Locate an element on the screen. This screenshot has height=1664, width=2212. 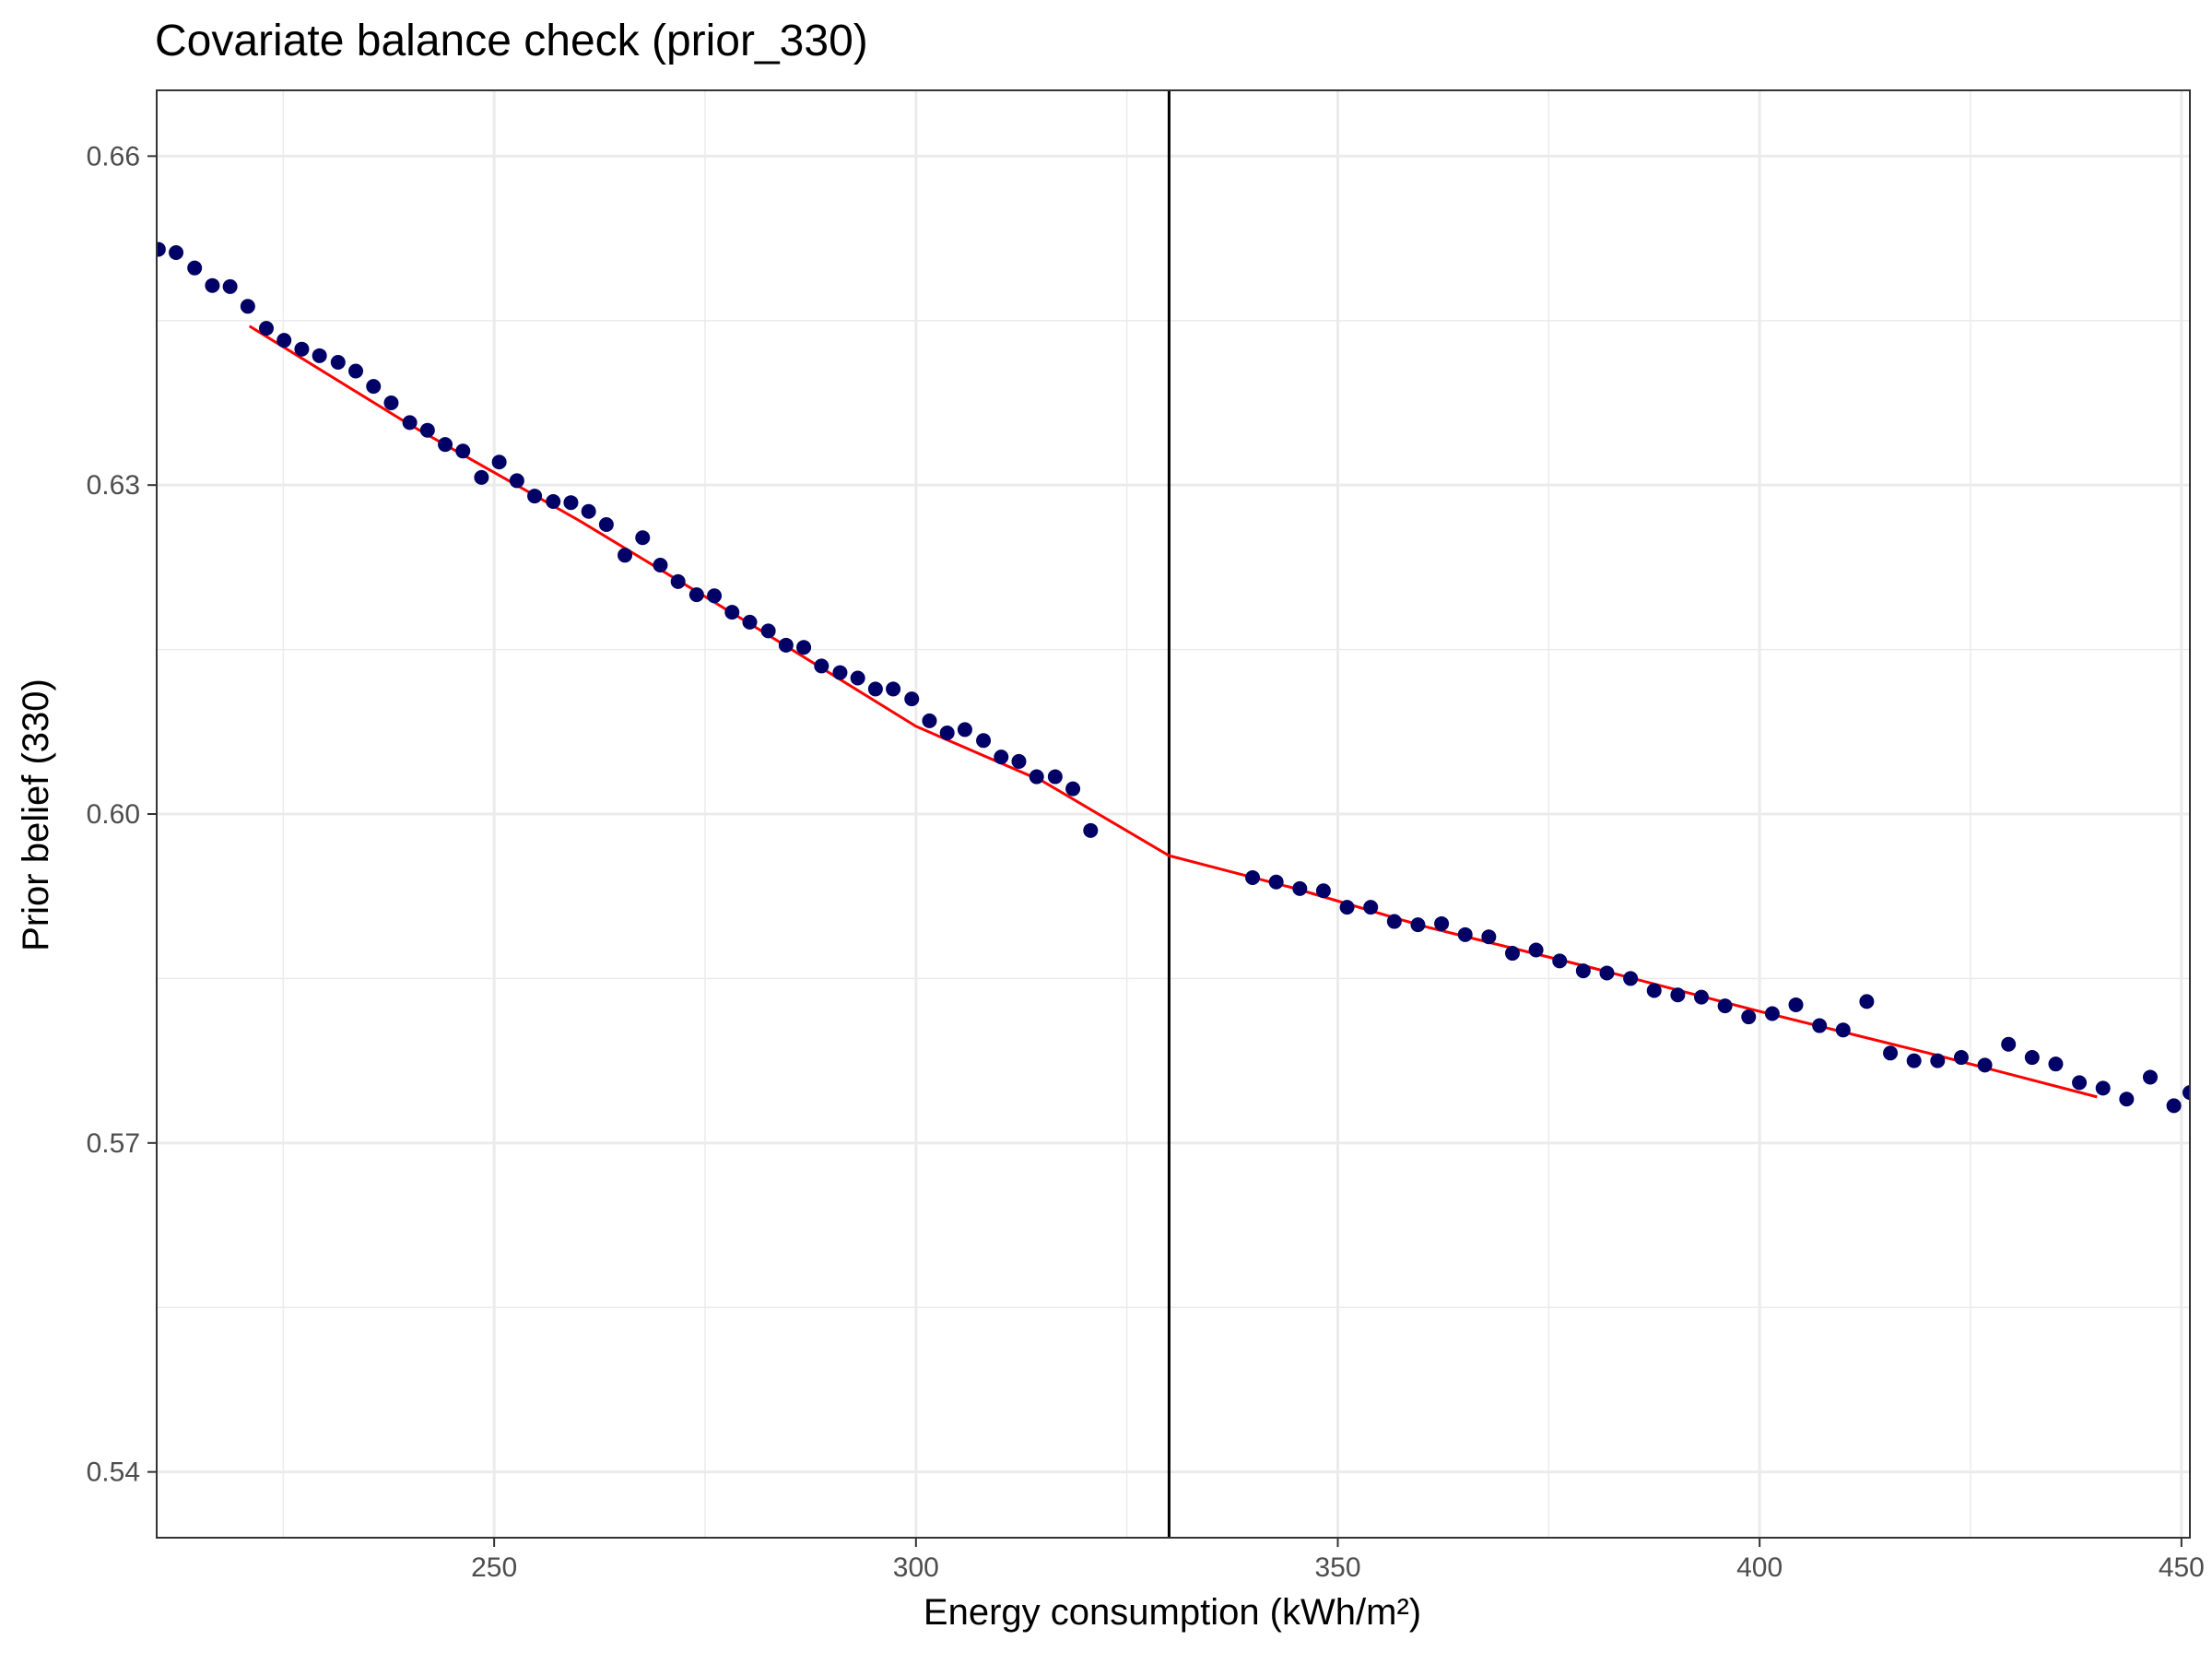
y-tick-label: 0.54 is located at coordinates (113, 1472).